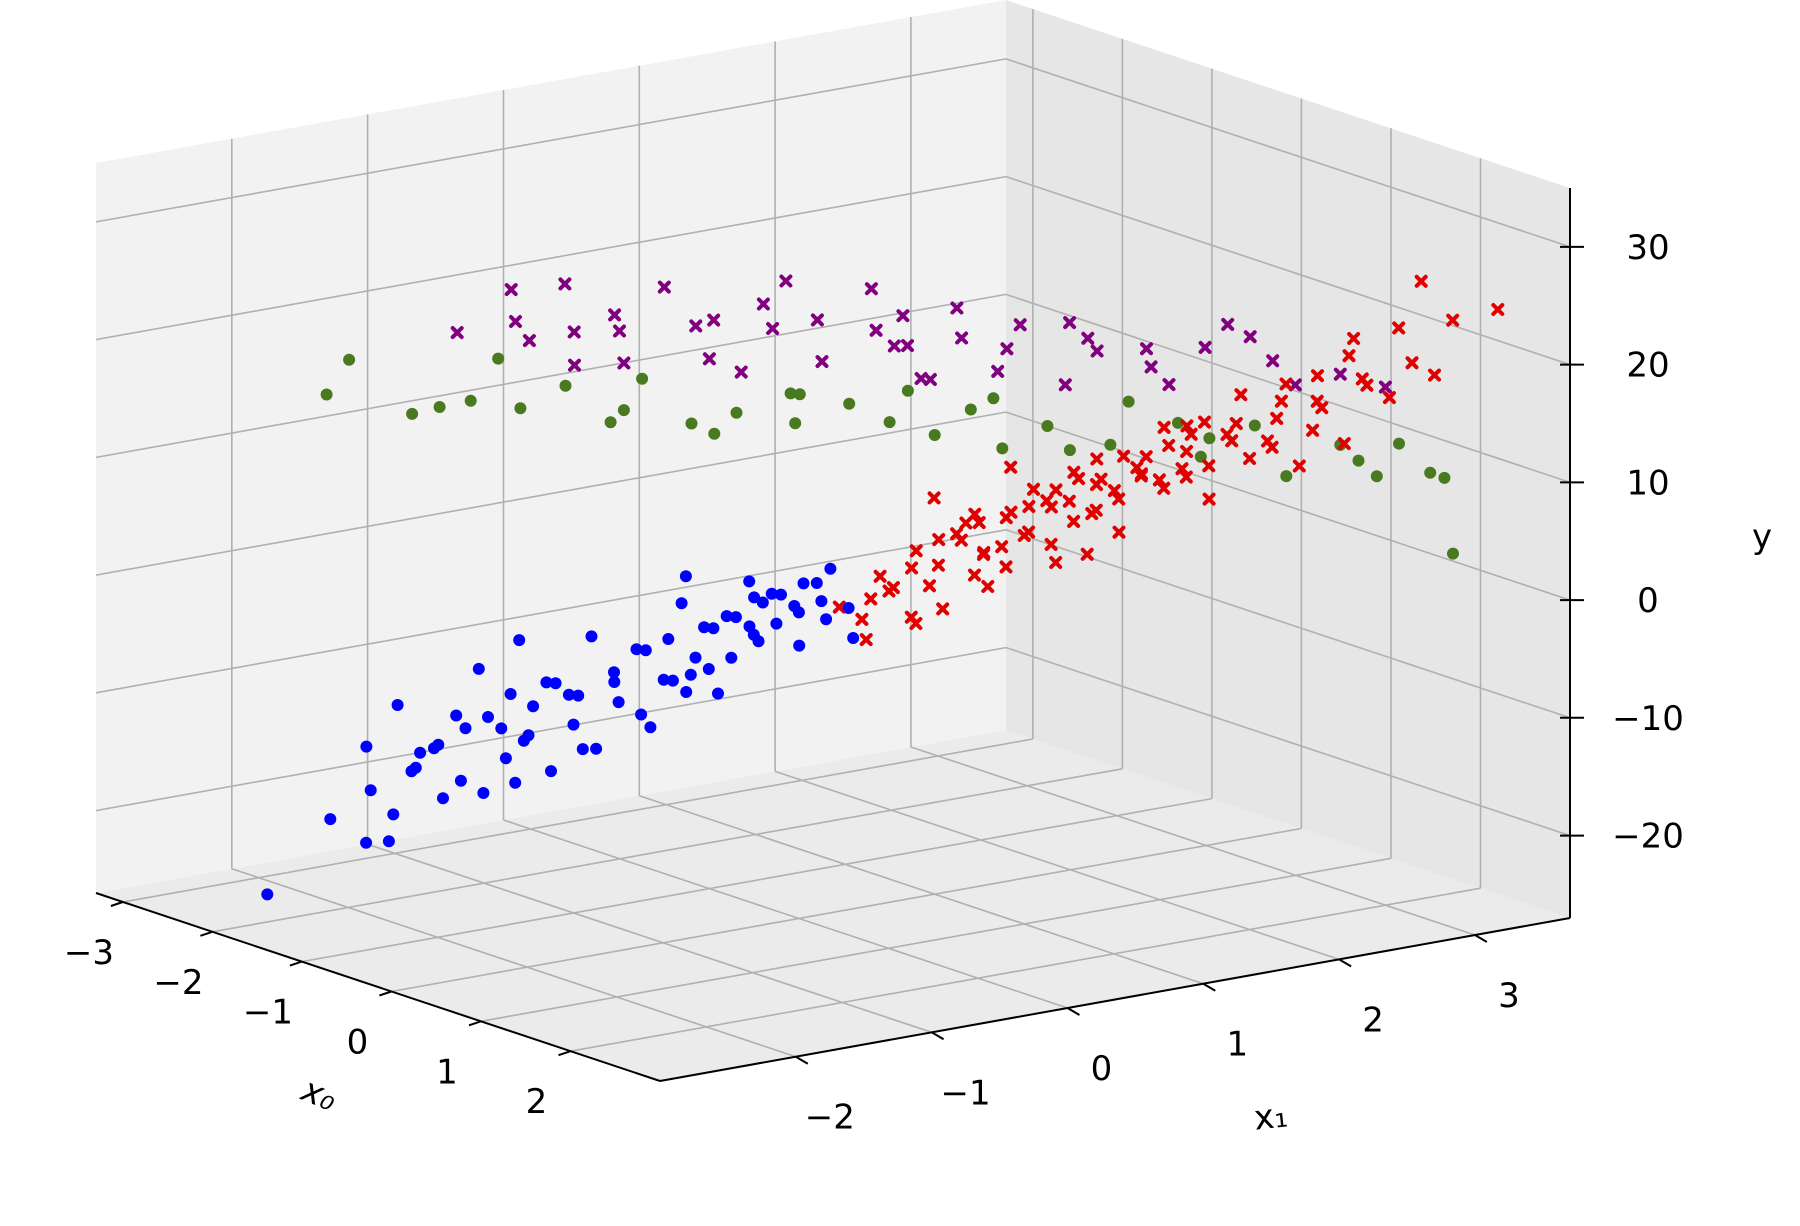  Describe the element at coordinates (537, 1102) in the screenshot. I see `x-tick-label: 2` at that location.